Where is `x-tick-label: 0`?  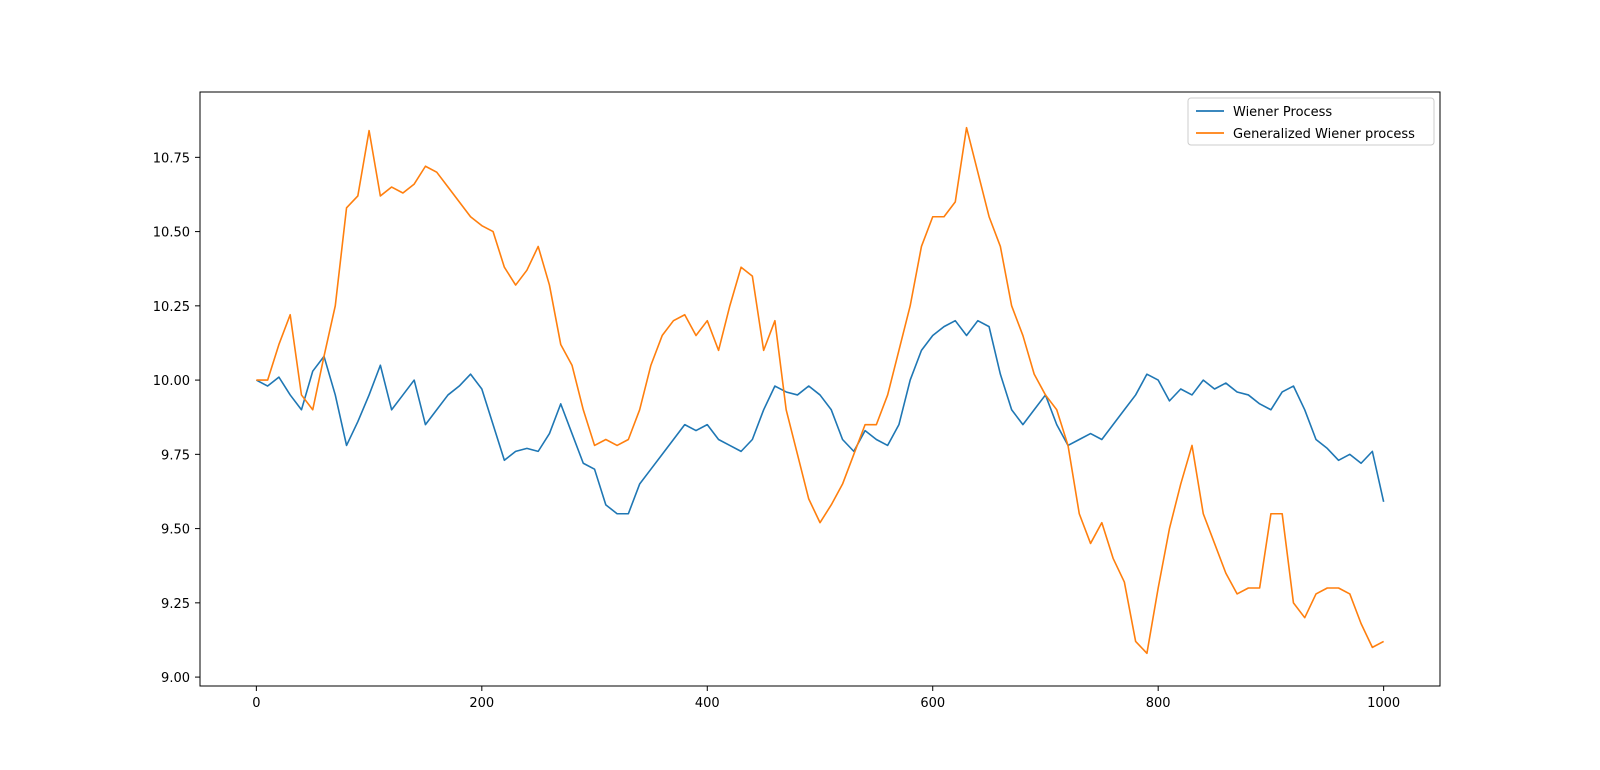 x-tick-label: 0 is located at coordinates (256, 703).